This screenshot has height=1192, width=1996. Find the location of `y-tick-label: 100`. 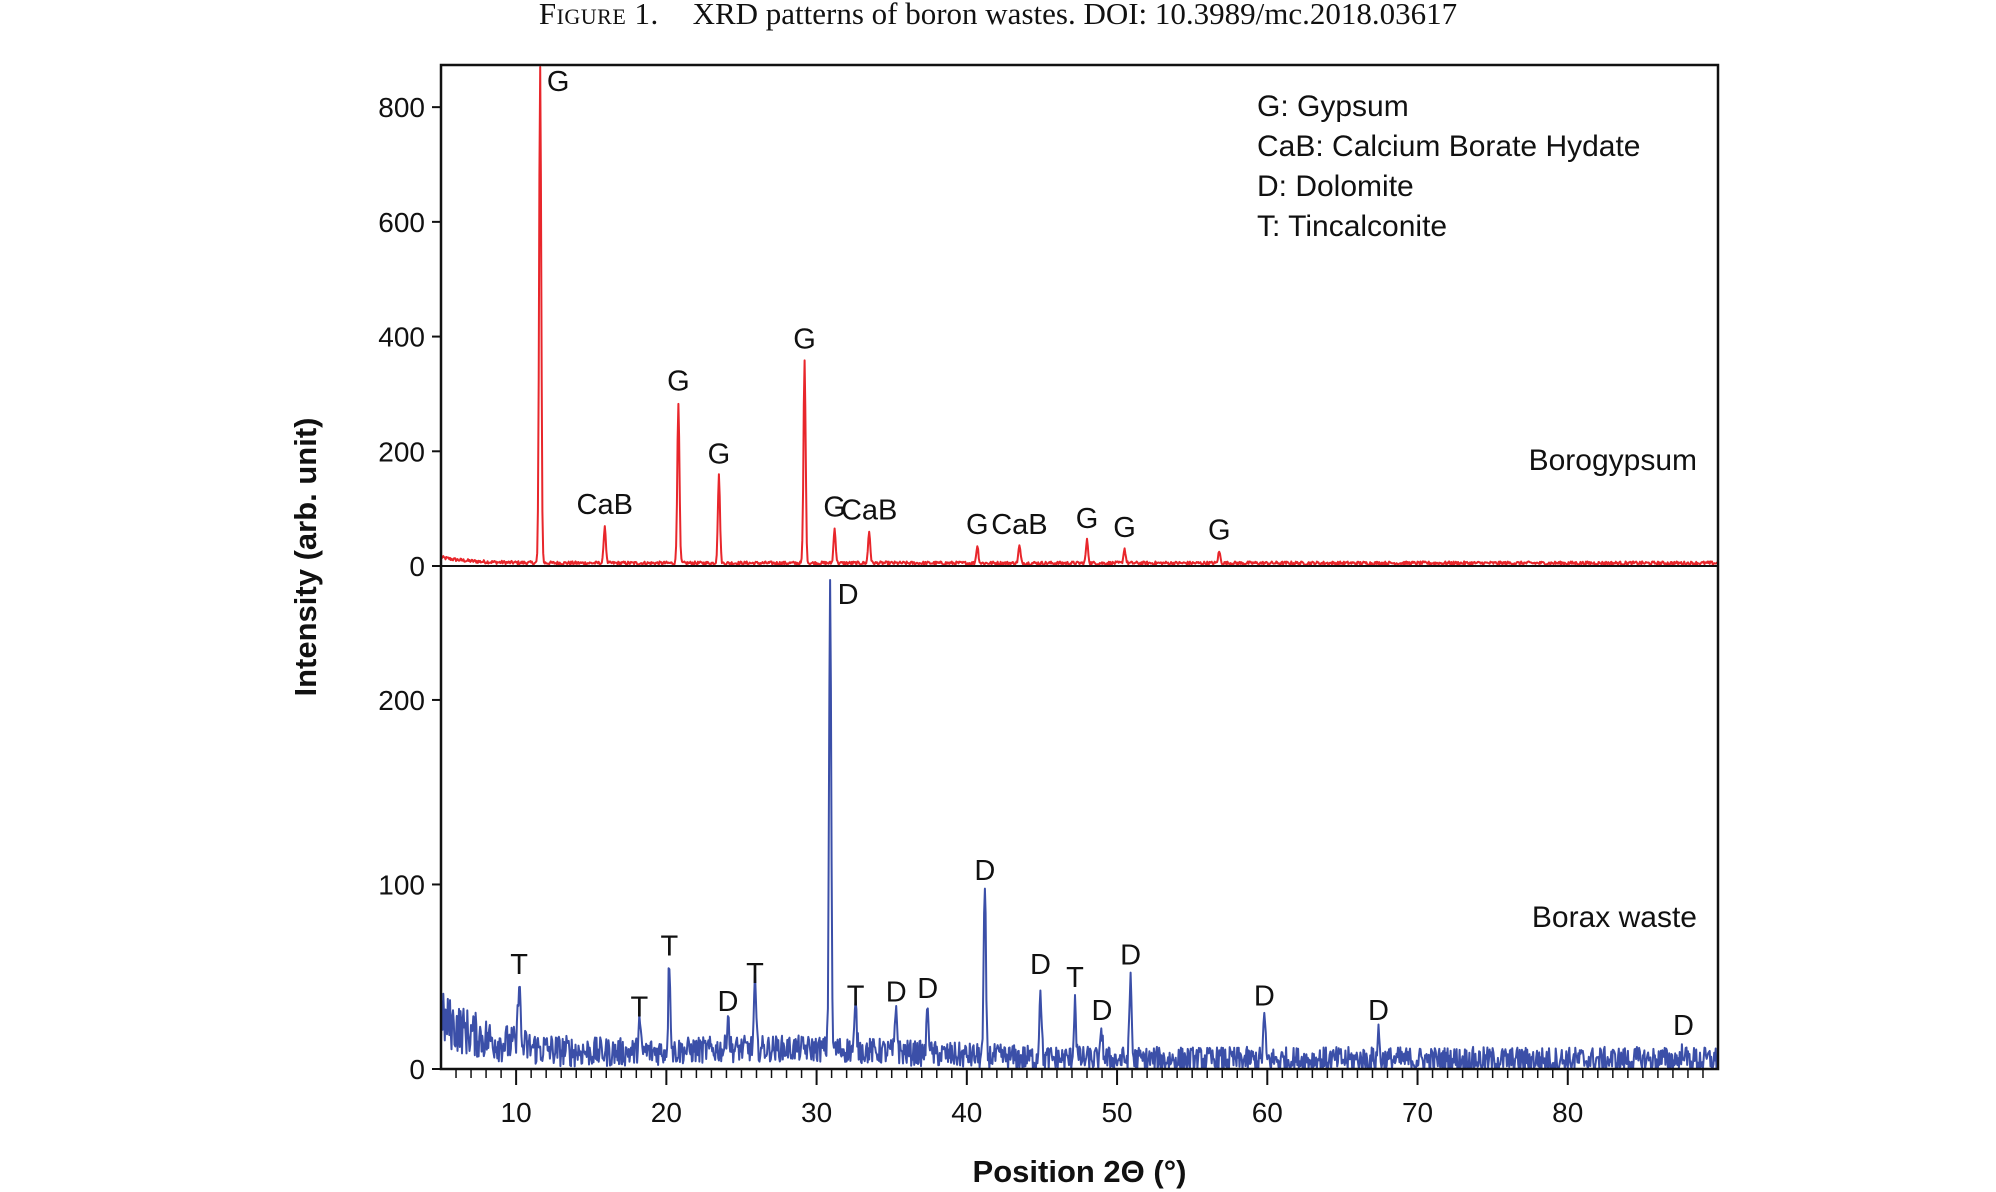

y-tick-label: 100 is located at coordinates (401, 884).